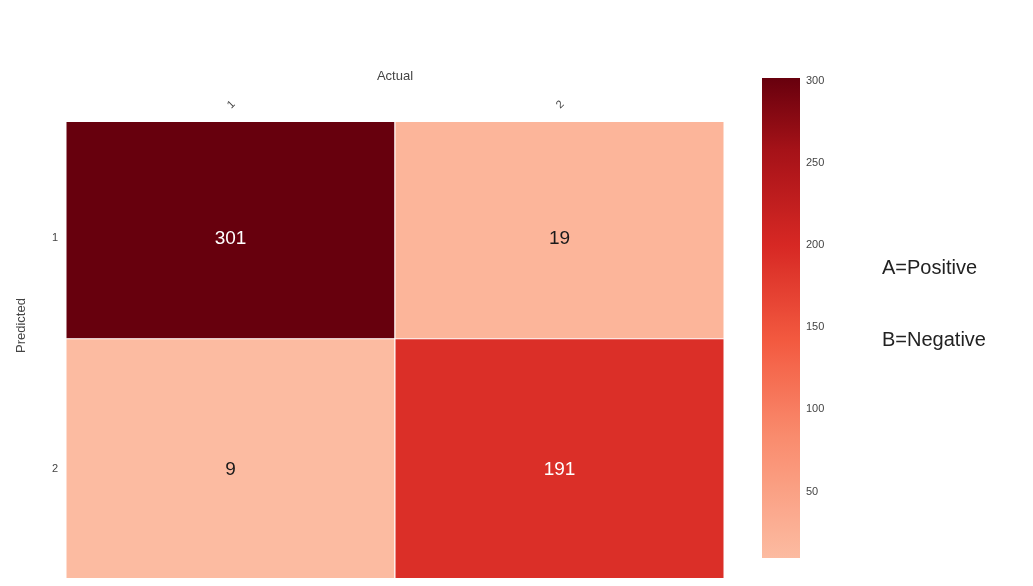 This screenshot has height=586, width=1033. I want to click on text: A=Positive, so click(930, 267).